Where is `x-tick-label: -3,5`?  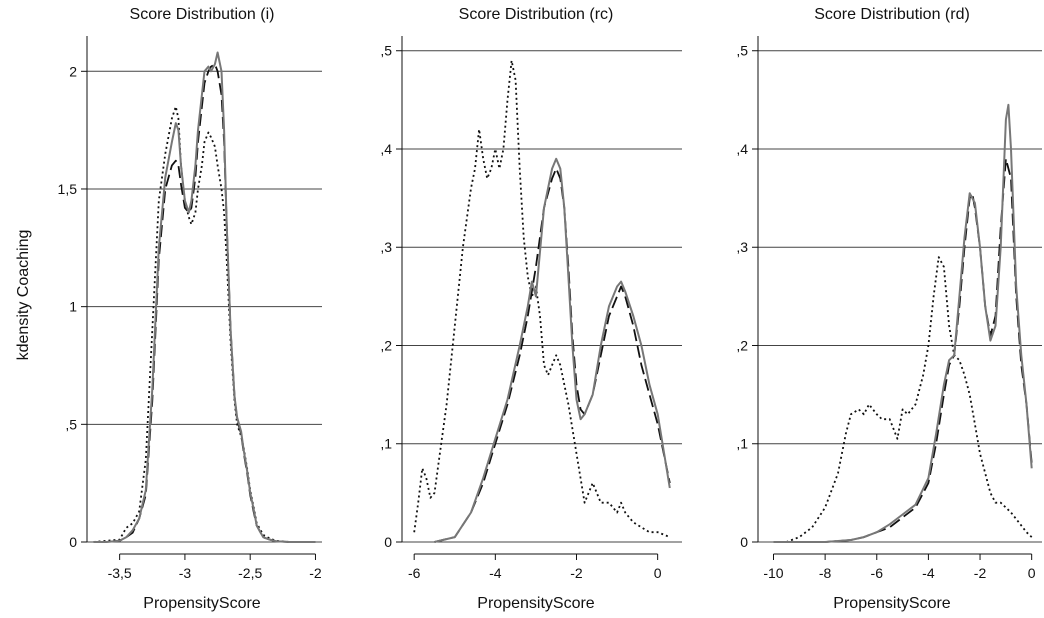
x-tick-label: -3,5 is located at coordinates (120, 573).